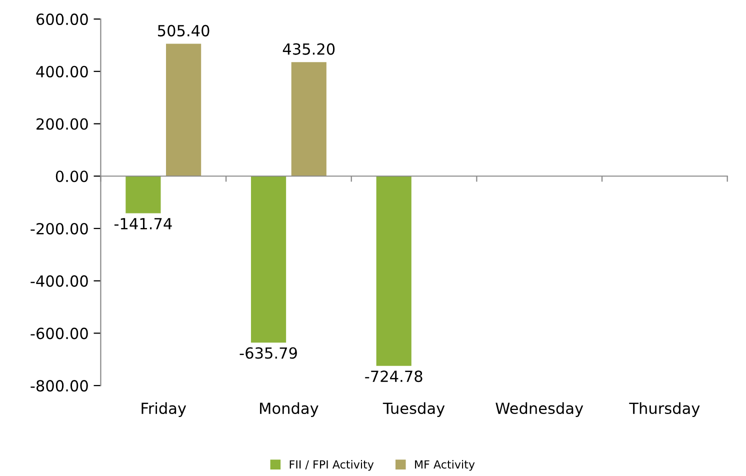  Describe the element at coordinates (62, 124) in the screenshot. I see `y-tick-label: 200.00` at that location.